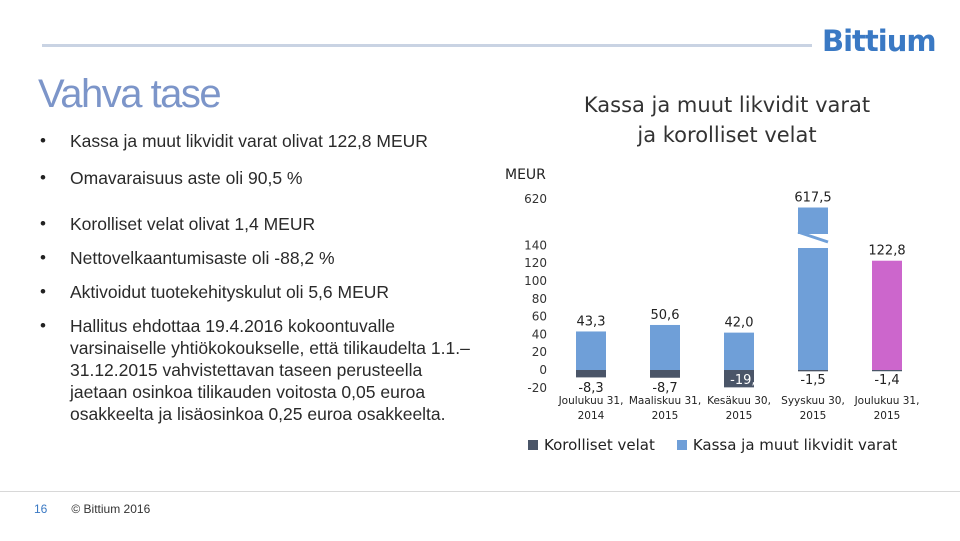  Describe the element at coordinates (535, 281) in the screenshot. I see `y-tick-label: 100` at that location.